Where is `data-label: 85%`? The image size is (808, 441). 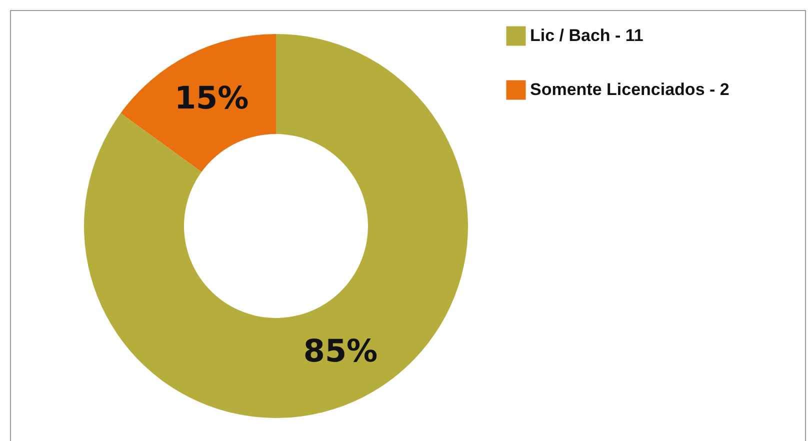
data-label: 85% is located at coordinates (340, 352).